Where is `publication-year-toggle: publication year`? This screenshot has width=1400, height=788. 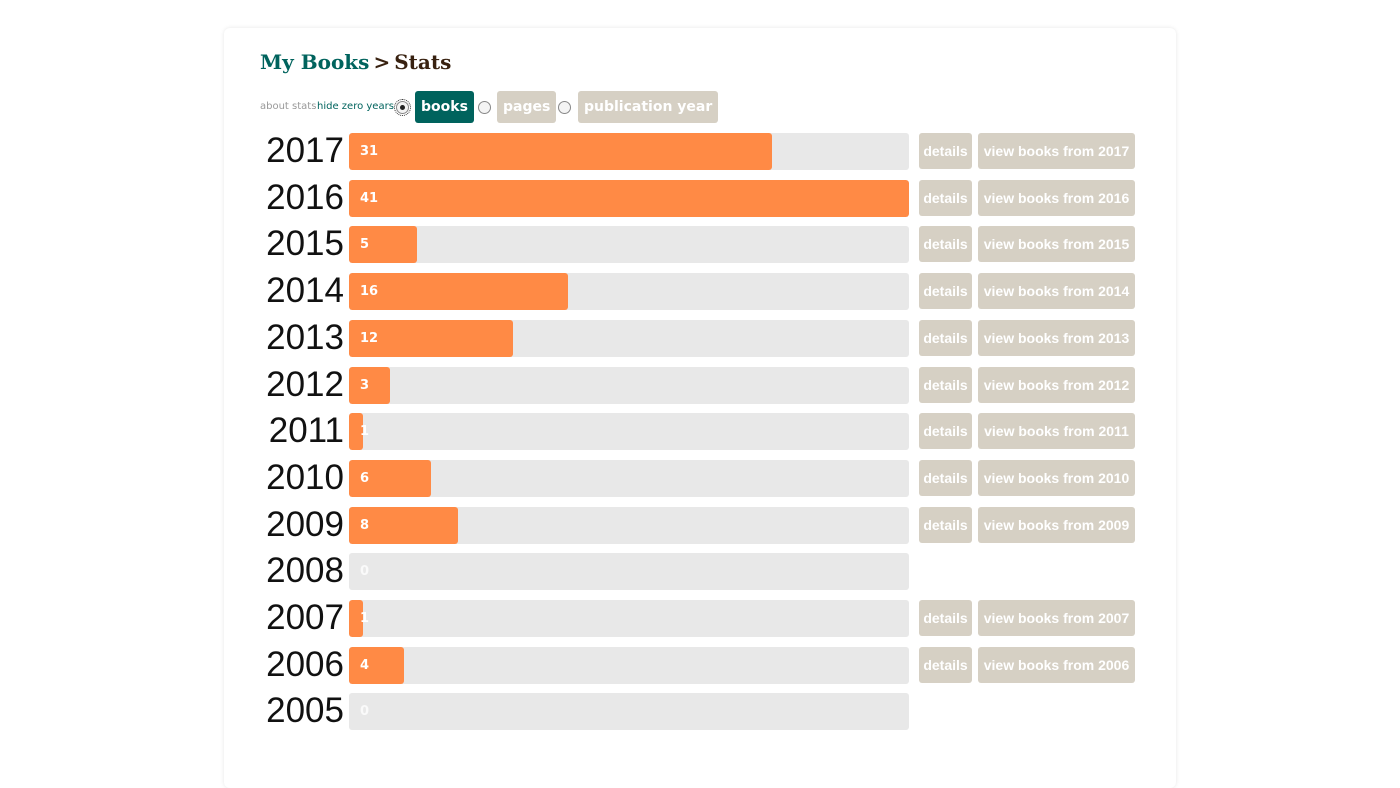 publication-year-toggle: publication year is located at coordinates (648, 107).